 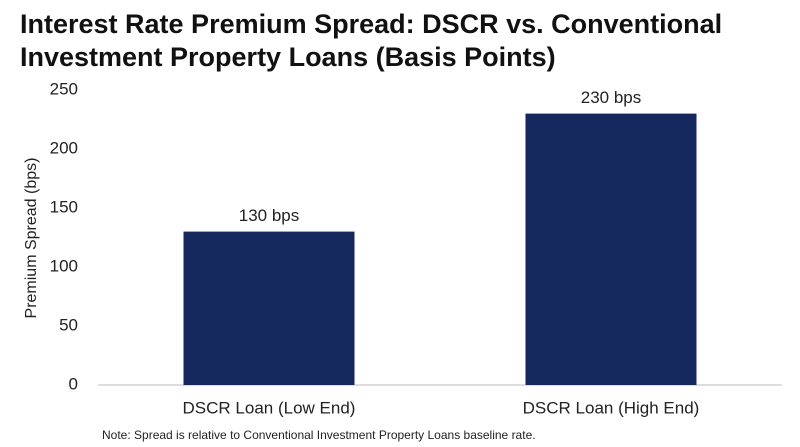 What do you see at coordinates (31, 238) in the screenshot?
I see `y-axis-label: Premium Spread (bps)` at bounding box center [31, 238].